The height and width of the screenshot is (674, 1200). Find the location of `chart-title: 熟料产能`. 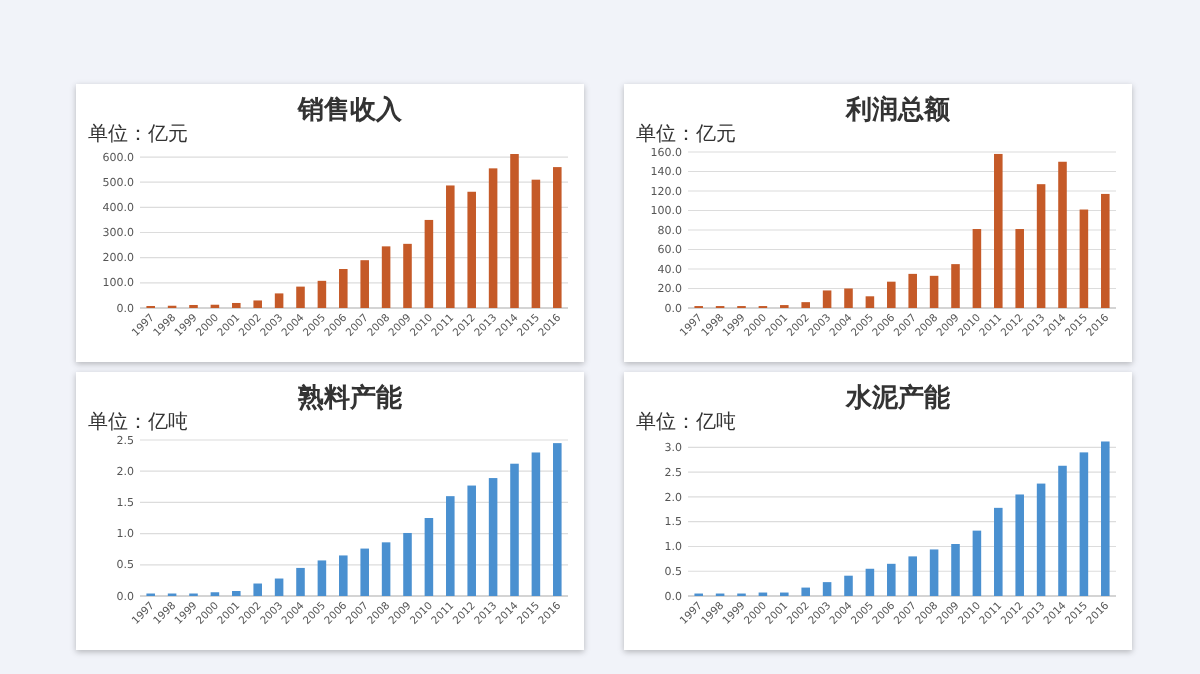

chart-title: 熟料产能 is located at coordinates (350, 398).